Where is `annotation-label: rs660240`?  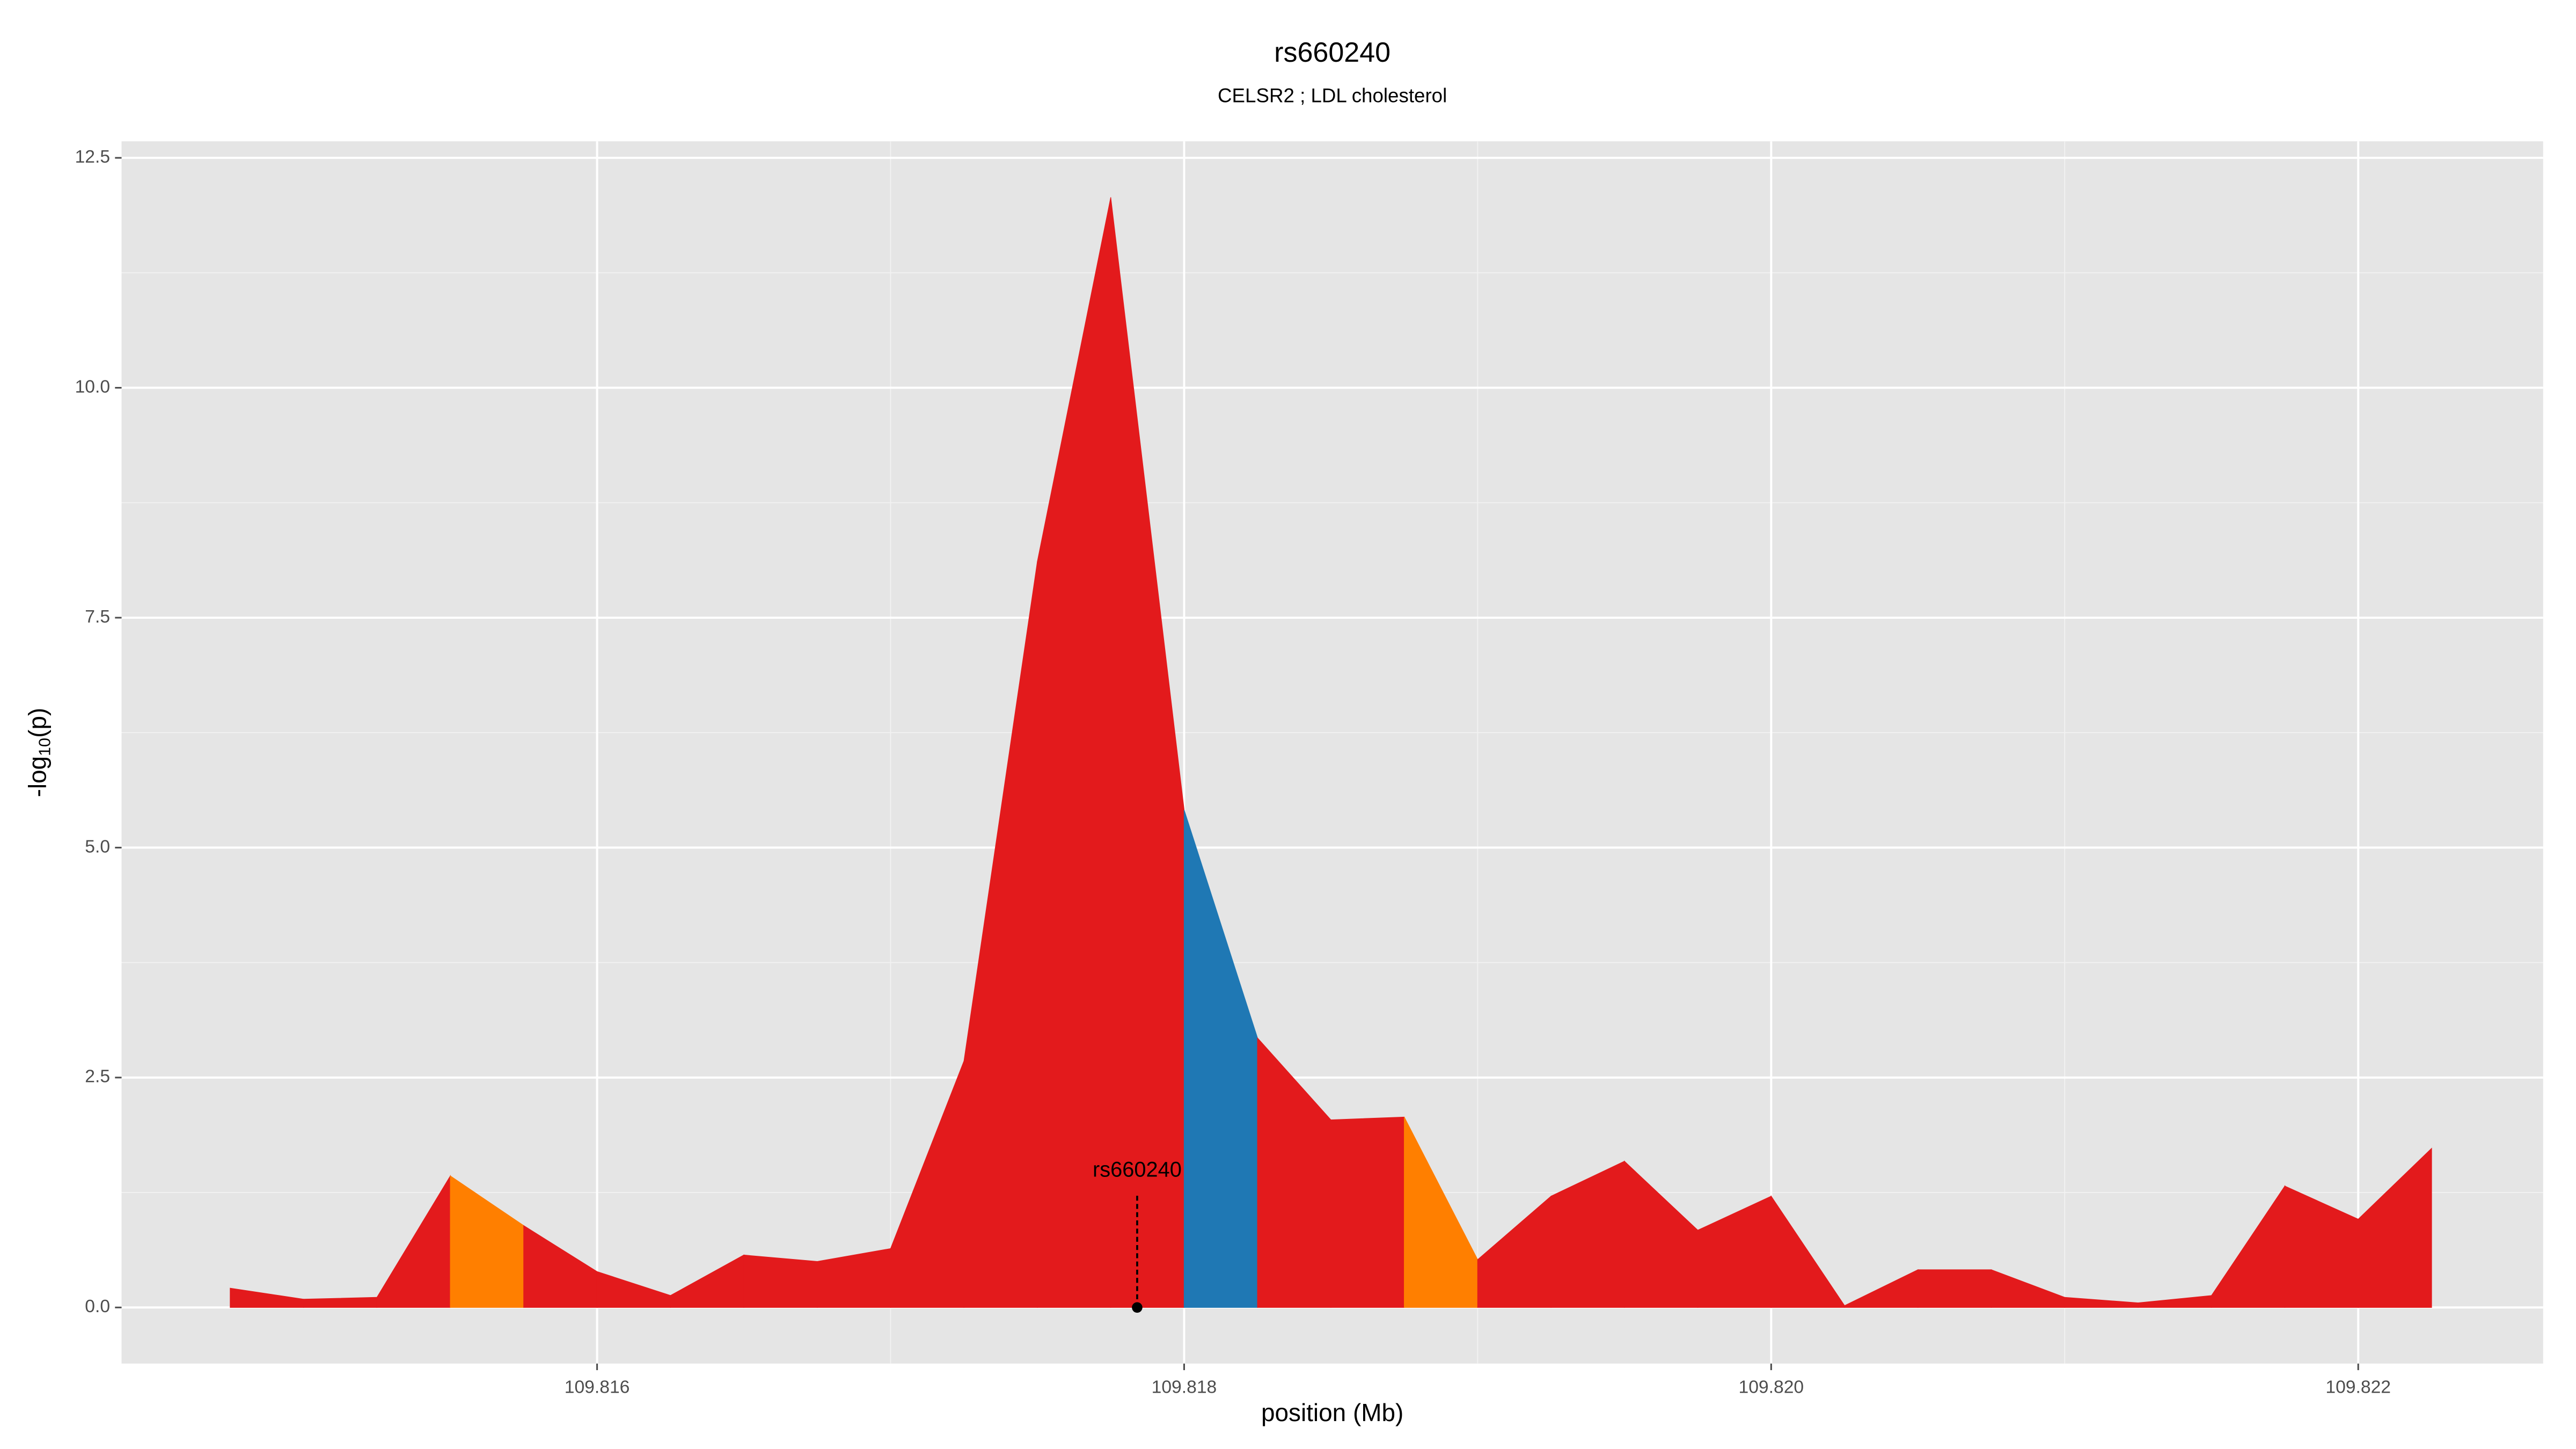
annotation-label: rs660240 is located at coordinates (1137, 1170).